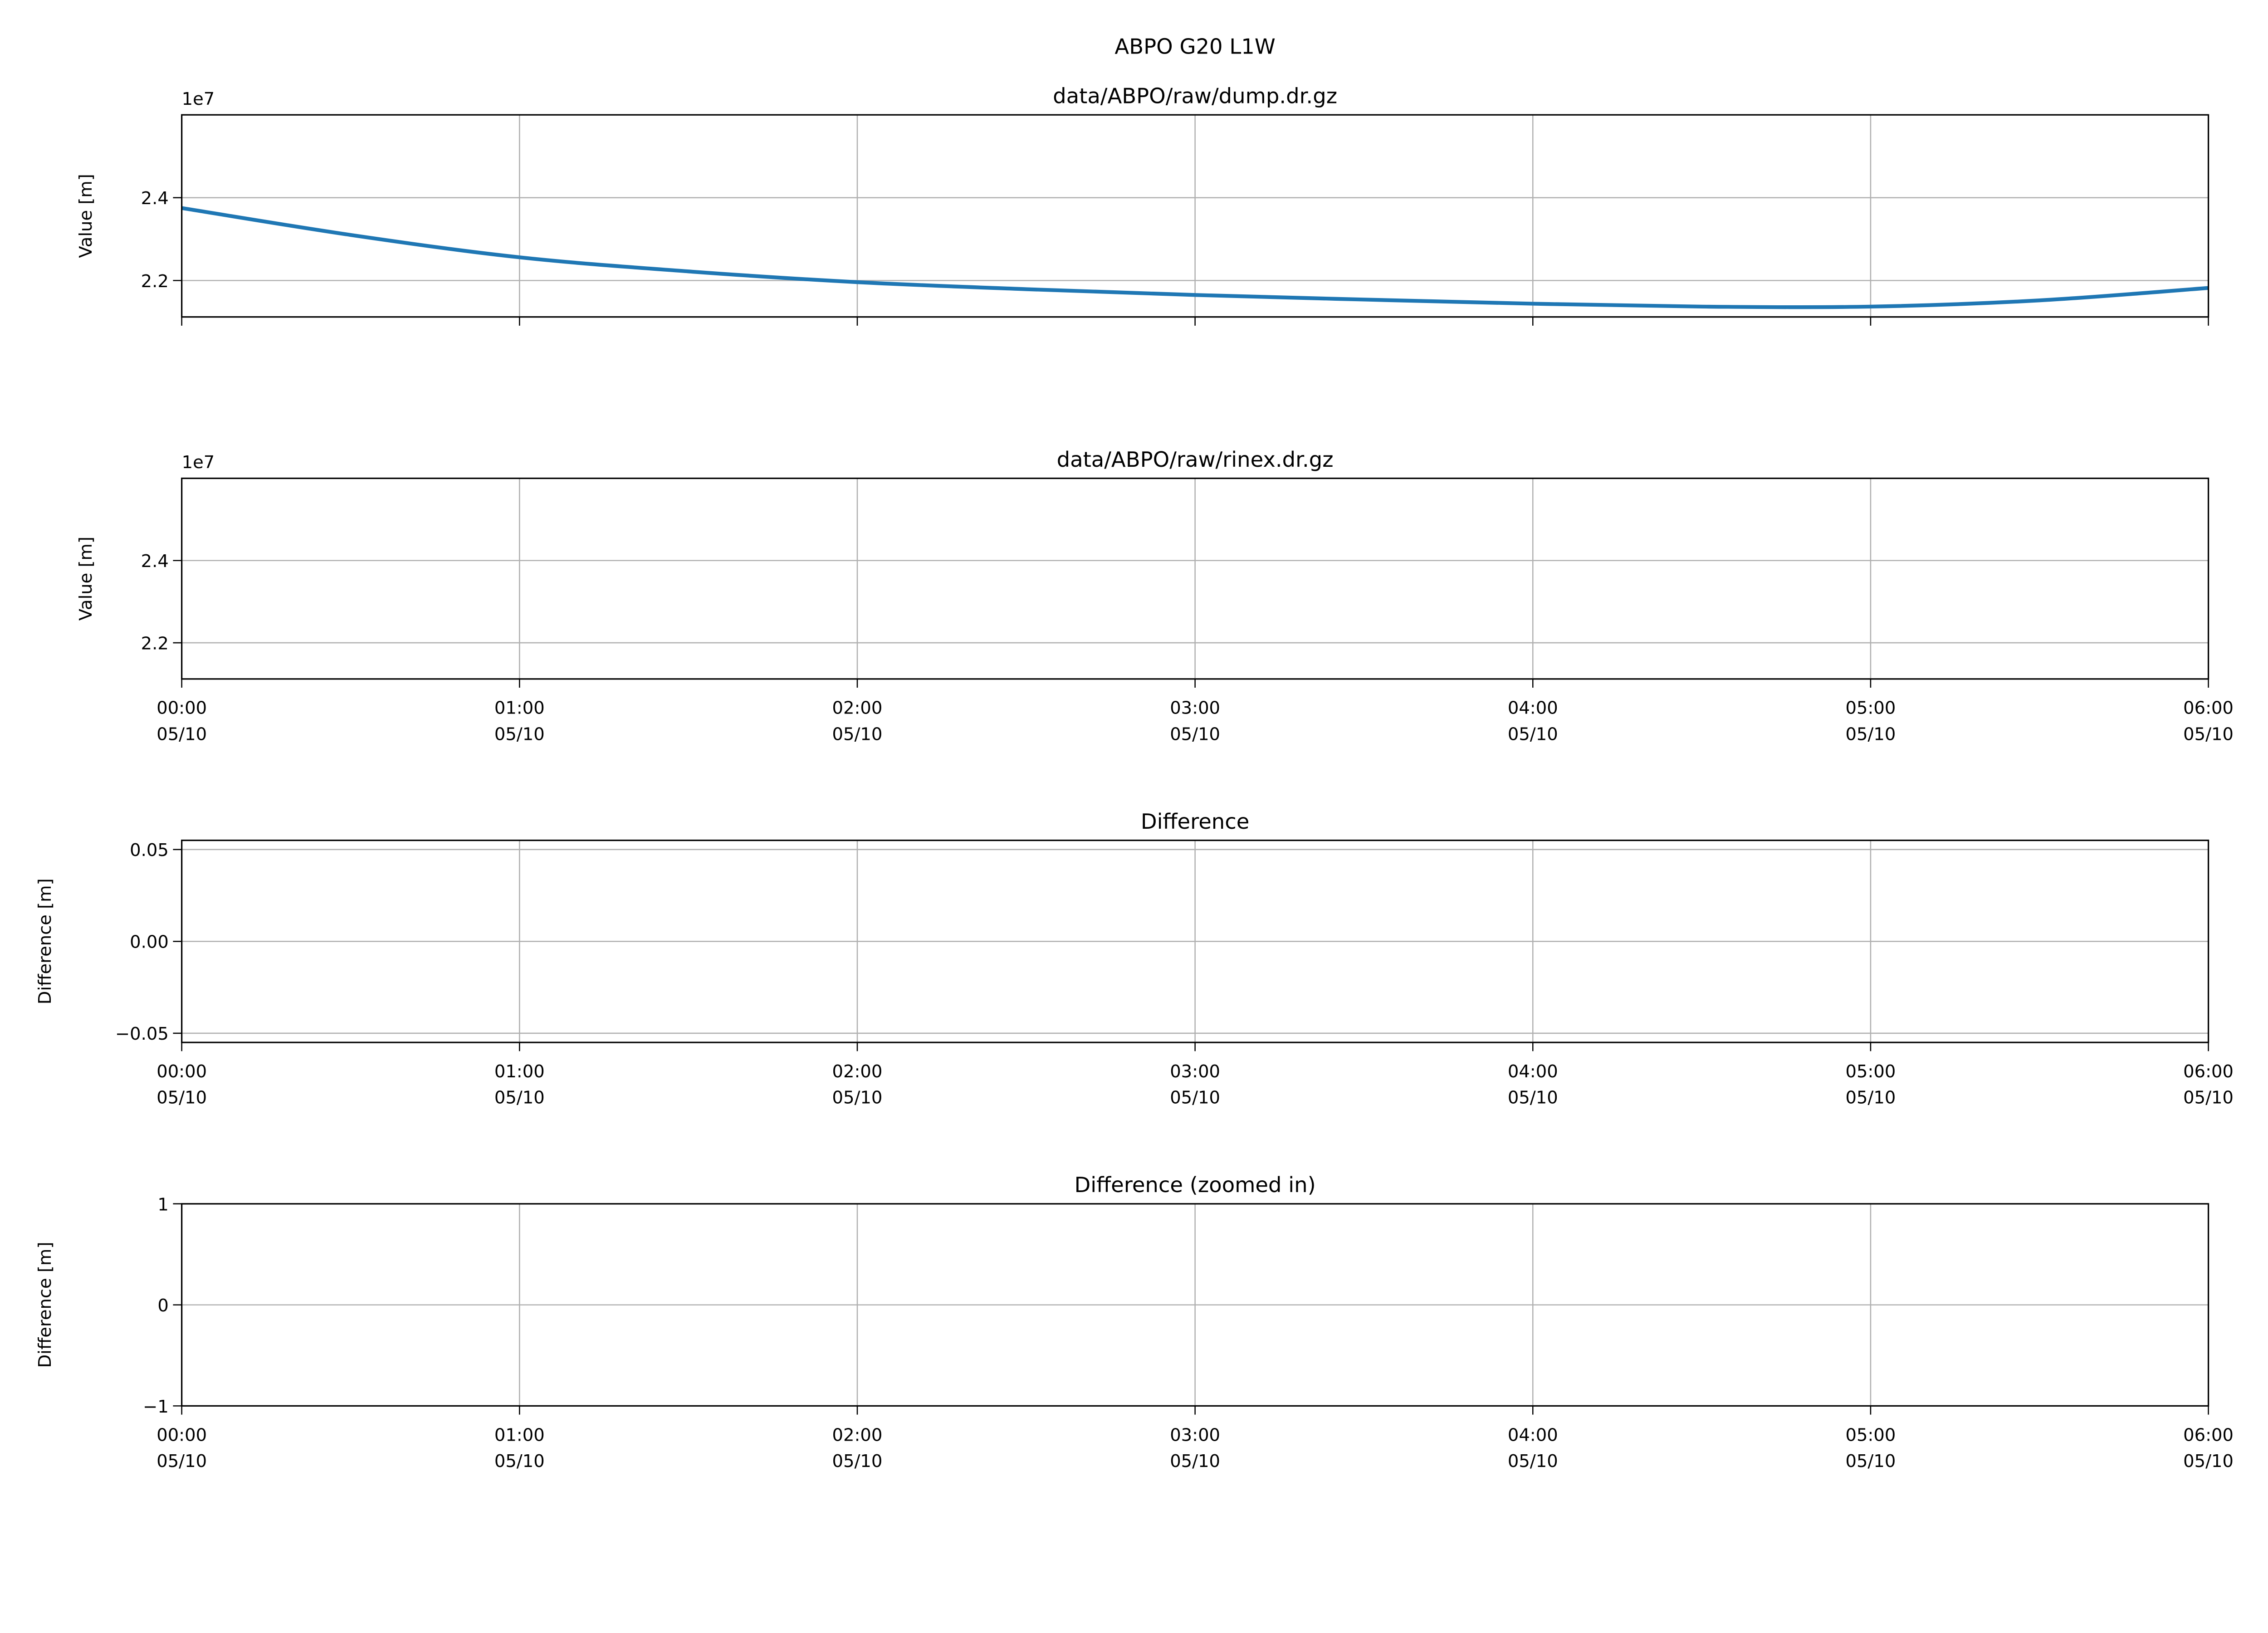 Image resolution: width=2268 pixels, height=1633 pixels. What do you see at coordinates (163, 1204) in the screenshot?
I see `y-tick-label: 1` at bounding box center [163, 1204].